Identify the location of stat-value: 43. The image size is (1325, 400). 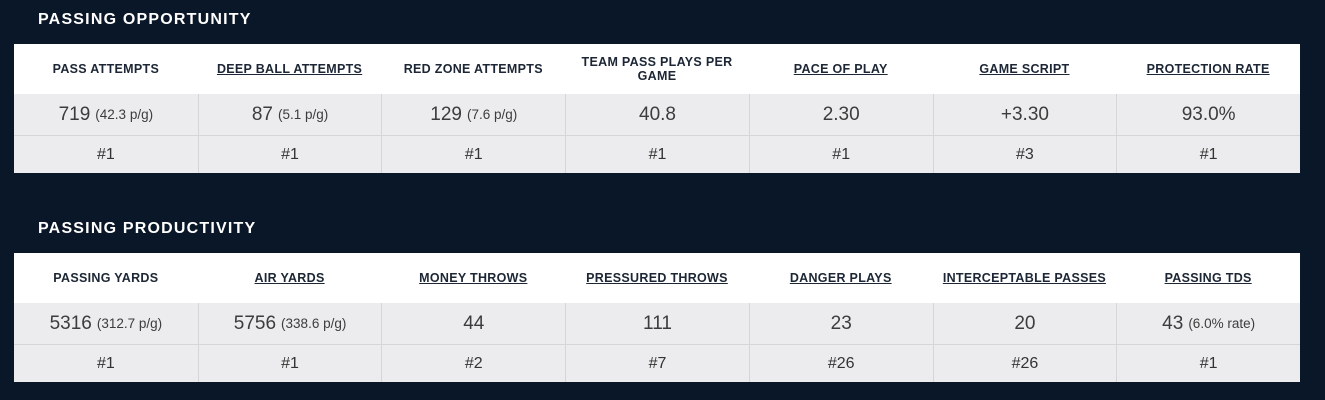
(1173, 323).